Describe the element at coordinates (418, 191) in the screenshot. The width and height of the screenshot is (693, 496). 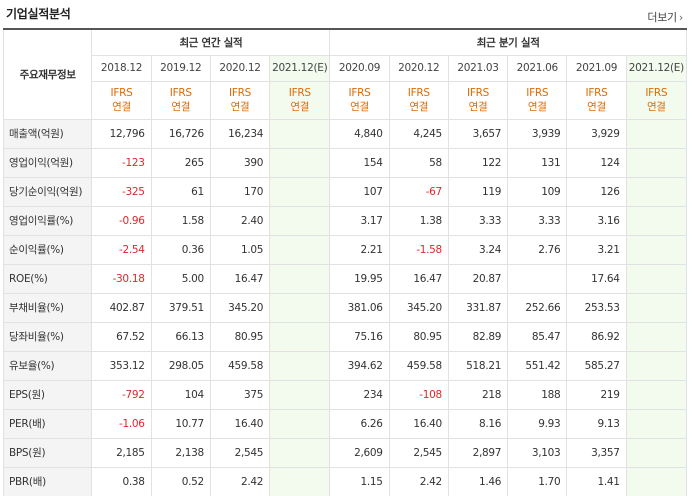
I see `value-cell: -67` at that location.